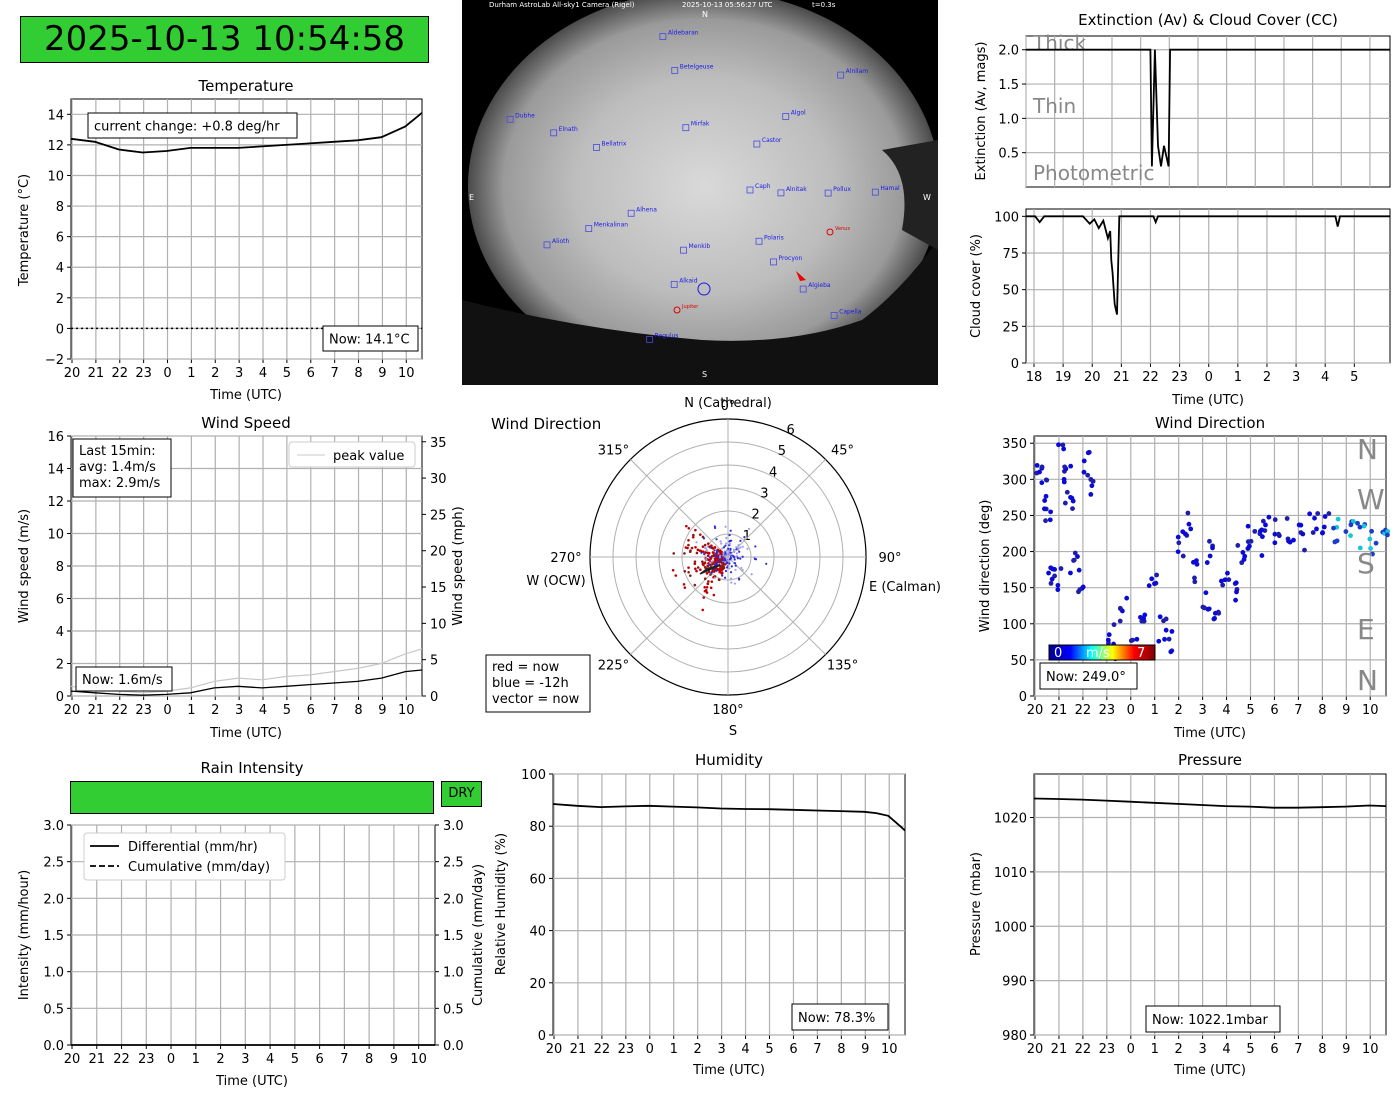  Describe the element at coordinates (674, 1049) in the screenshot. I see `humidity-xtick-label: 1` at that location.